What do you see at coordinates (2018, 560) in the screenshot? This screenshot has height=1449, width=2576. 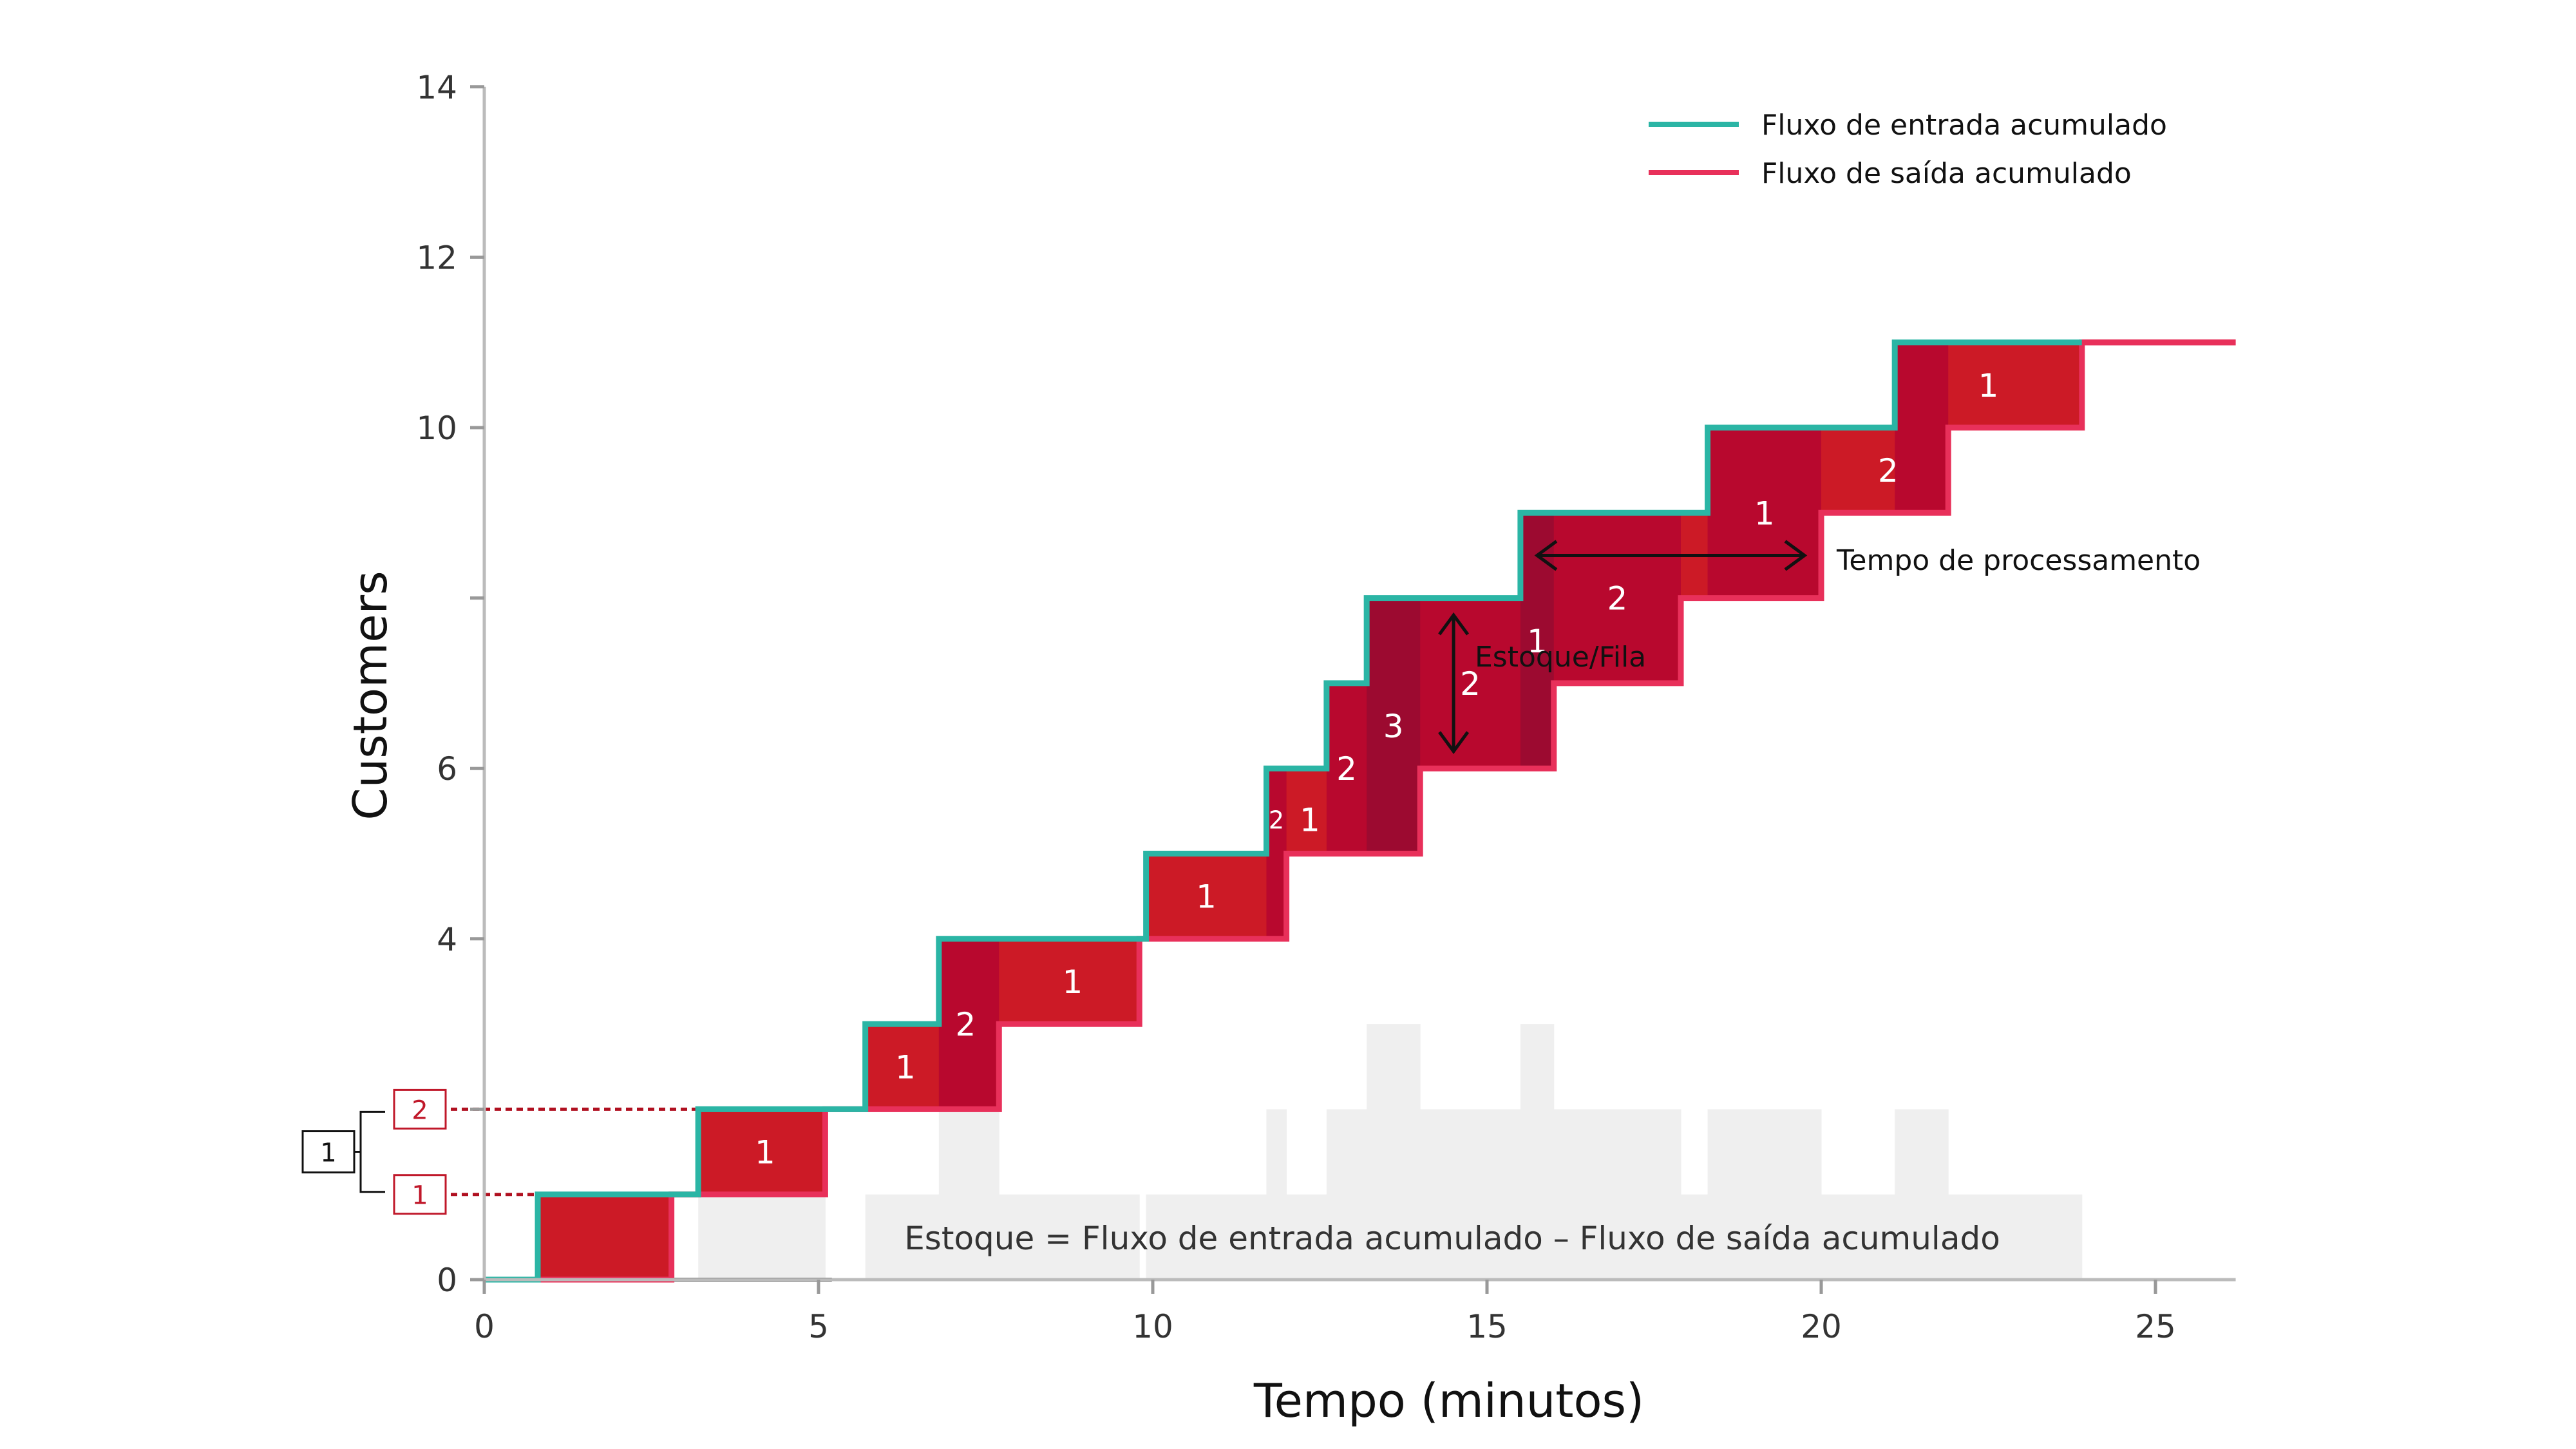 I see `processing-time-label: Tempo de processamento` at bounding box center [2018, 560].